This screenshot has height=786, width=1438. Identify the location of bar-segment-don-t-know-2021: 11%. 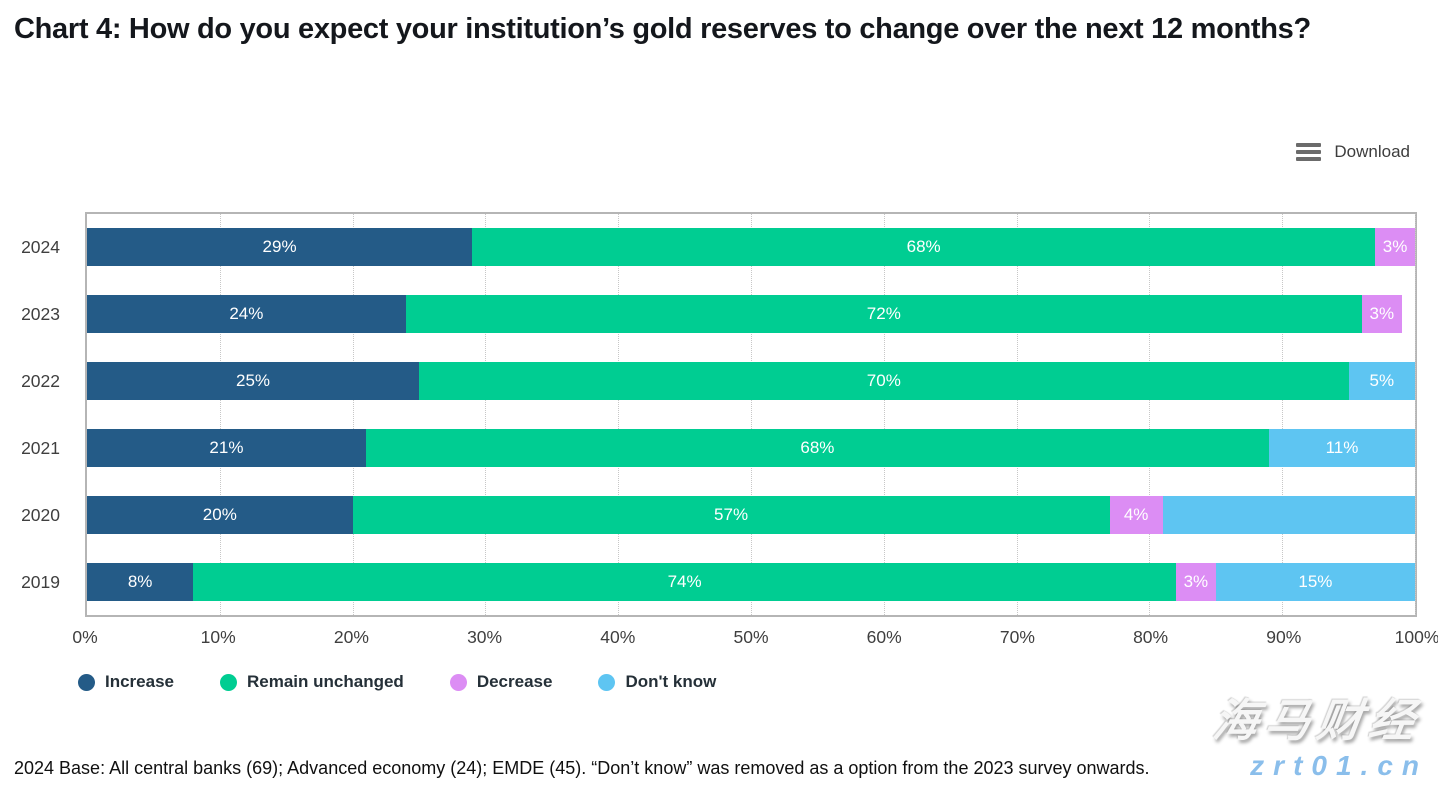
(1341, 448).